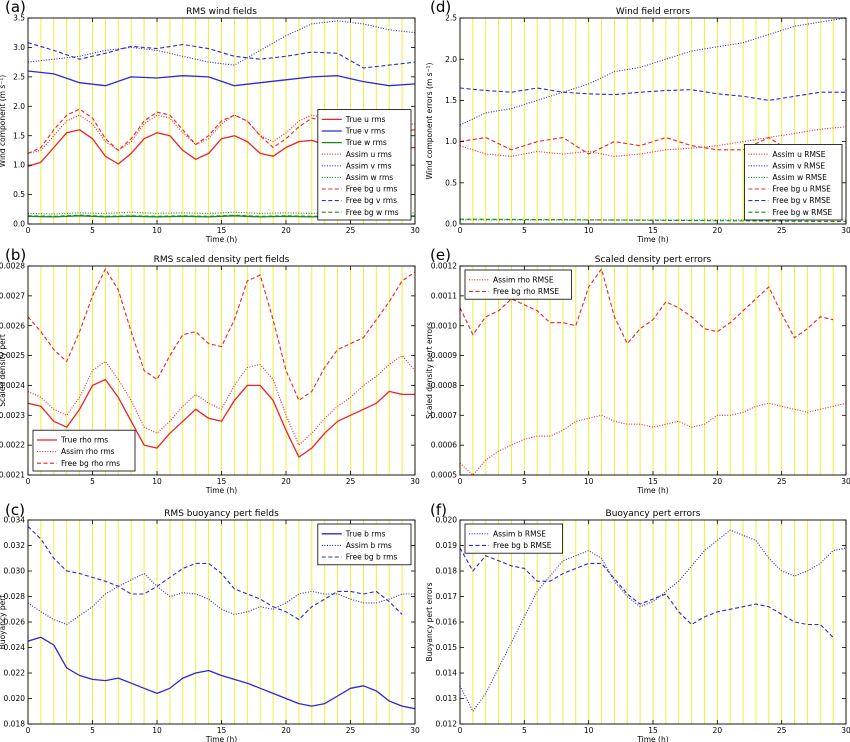 Image resolution: width=850 pixels, height=742 pixels. I want to click on y-tick-label: 3.5, so click(19, 18).